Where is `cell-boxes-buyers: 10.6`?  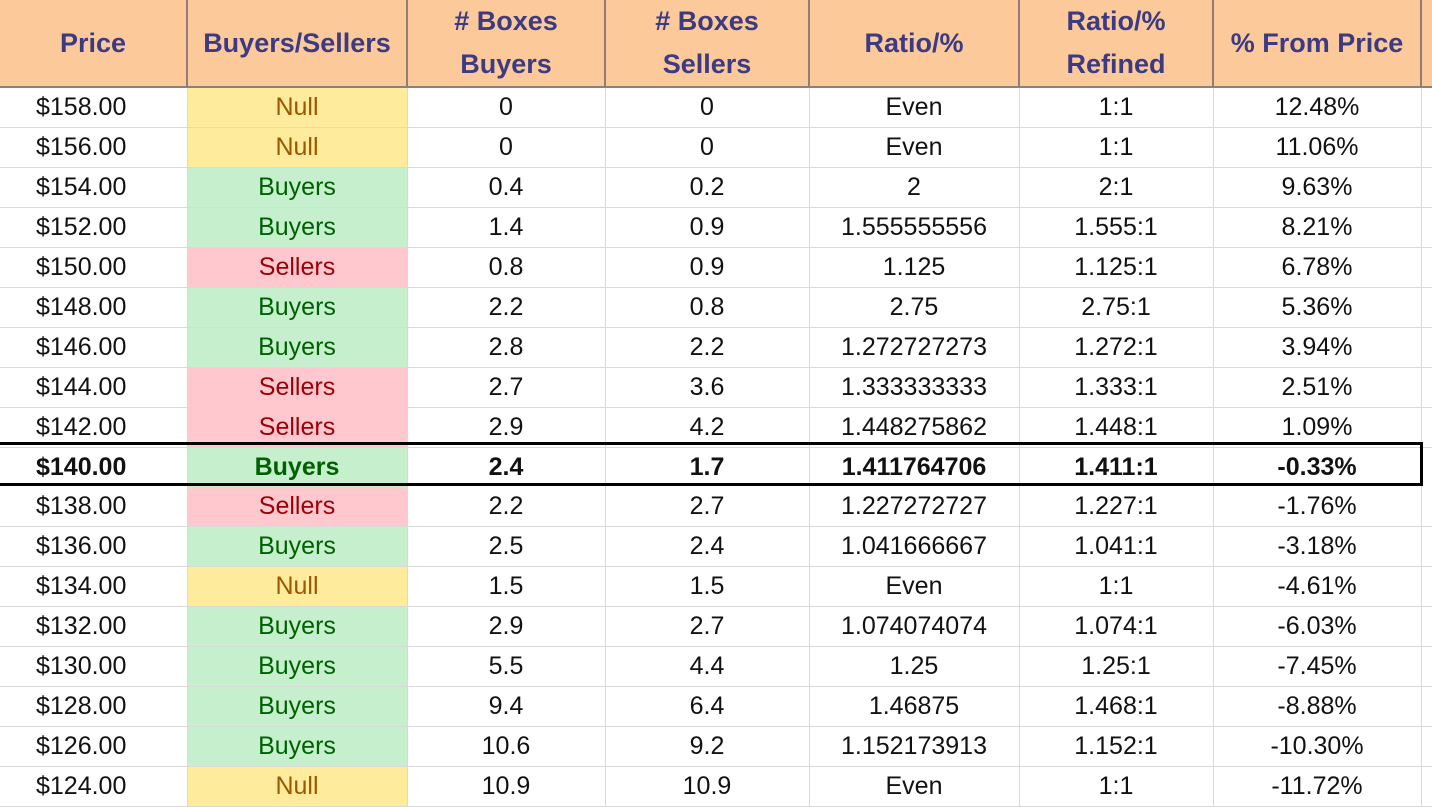 cell-boxes-buyers: 10.6 is located at coordinates (506, 746).